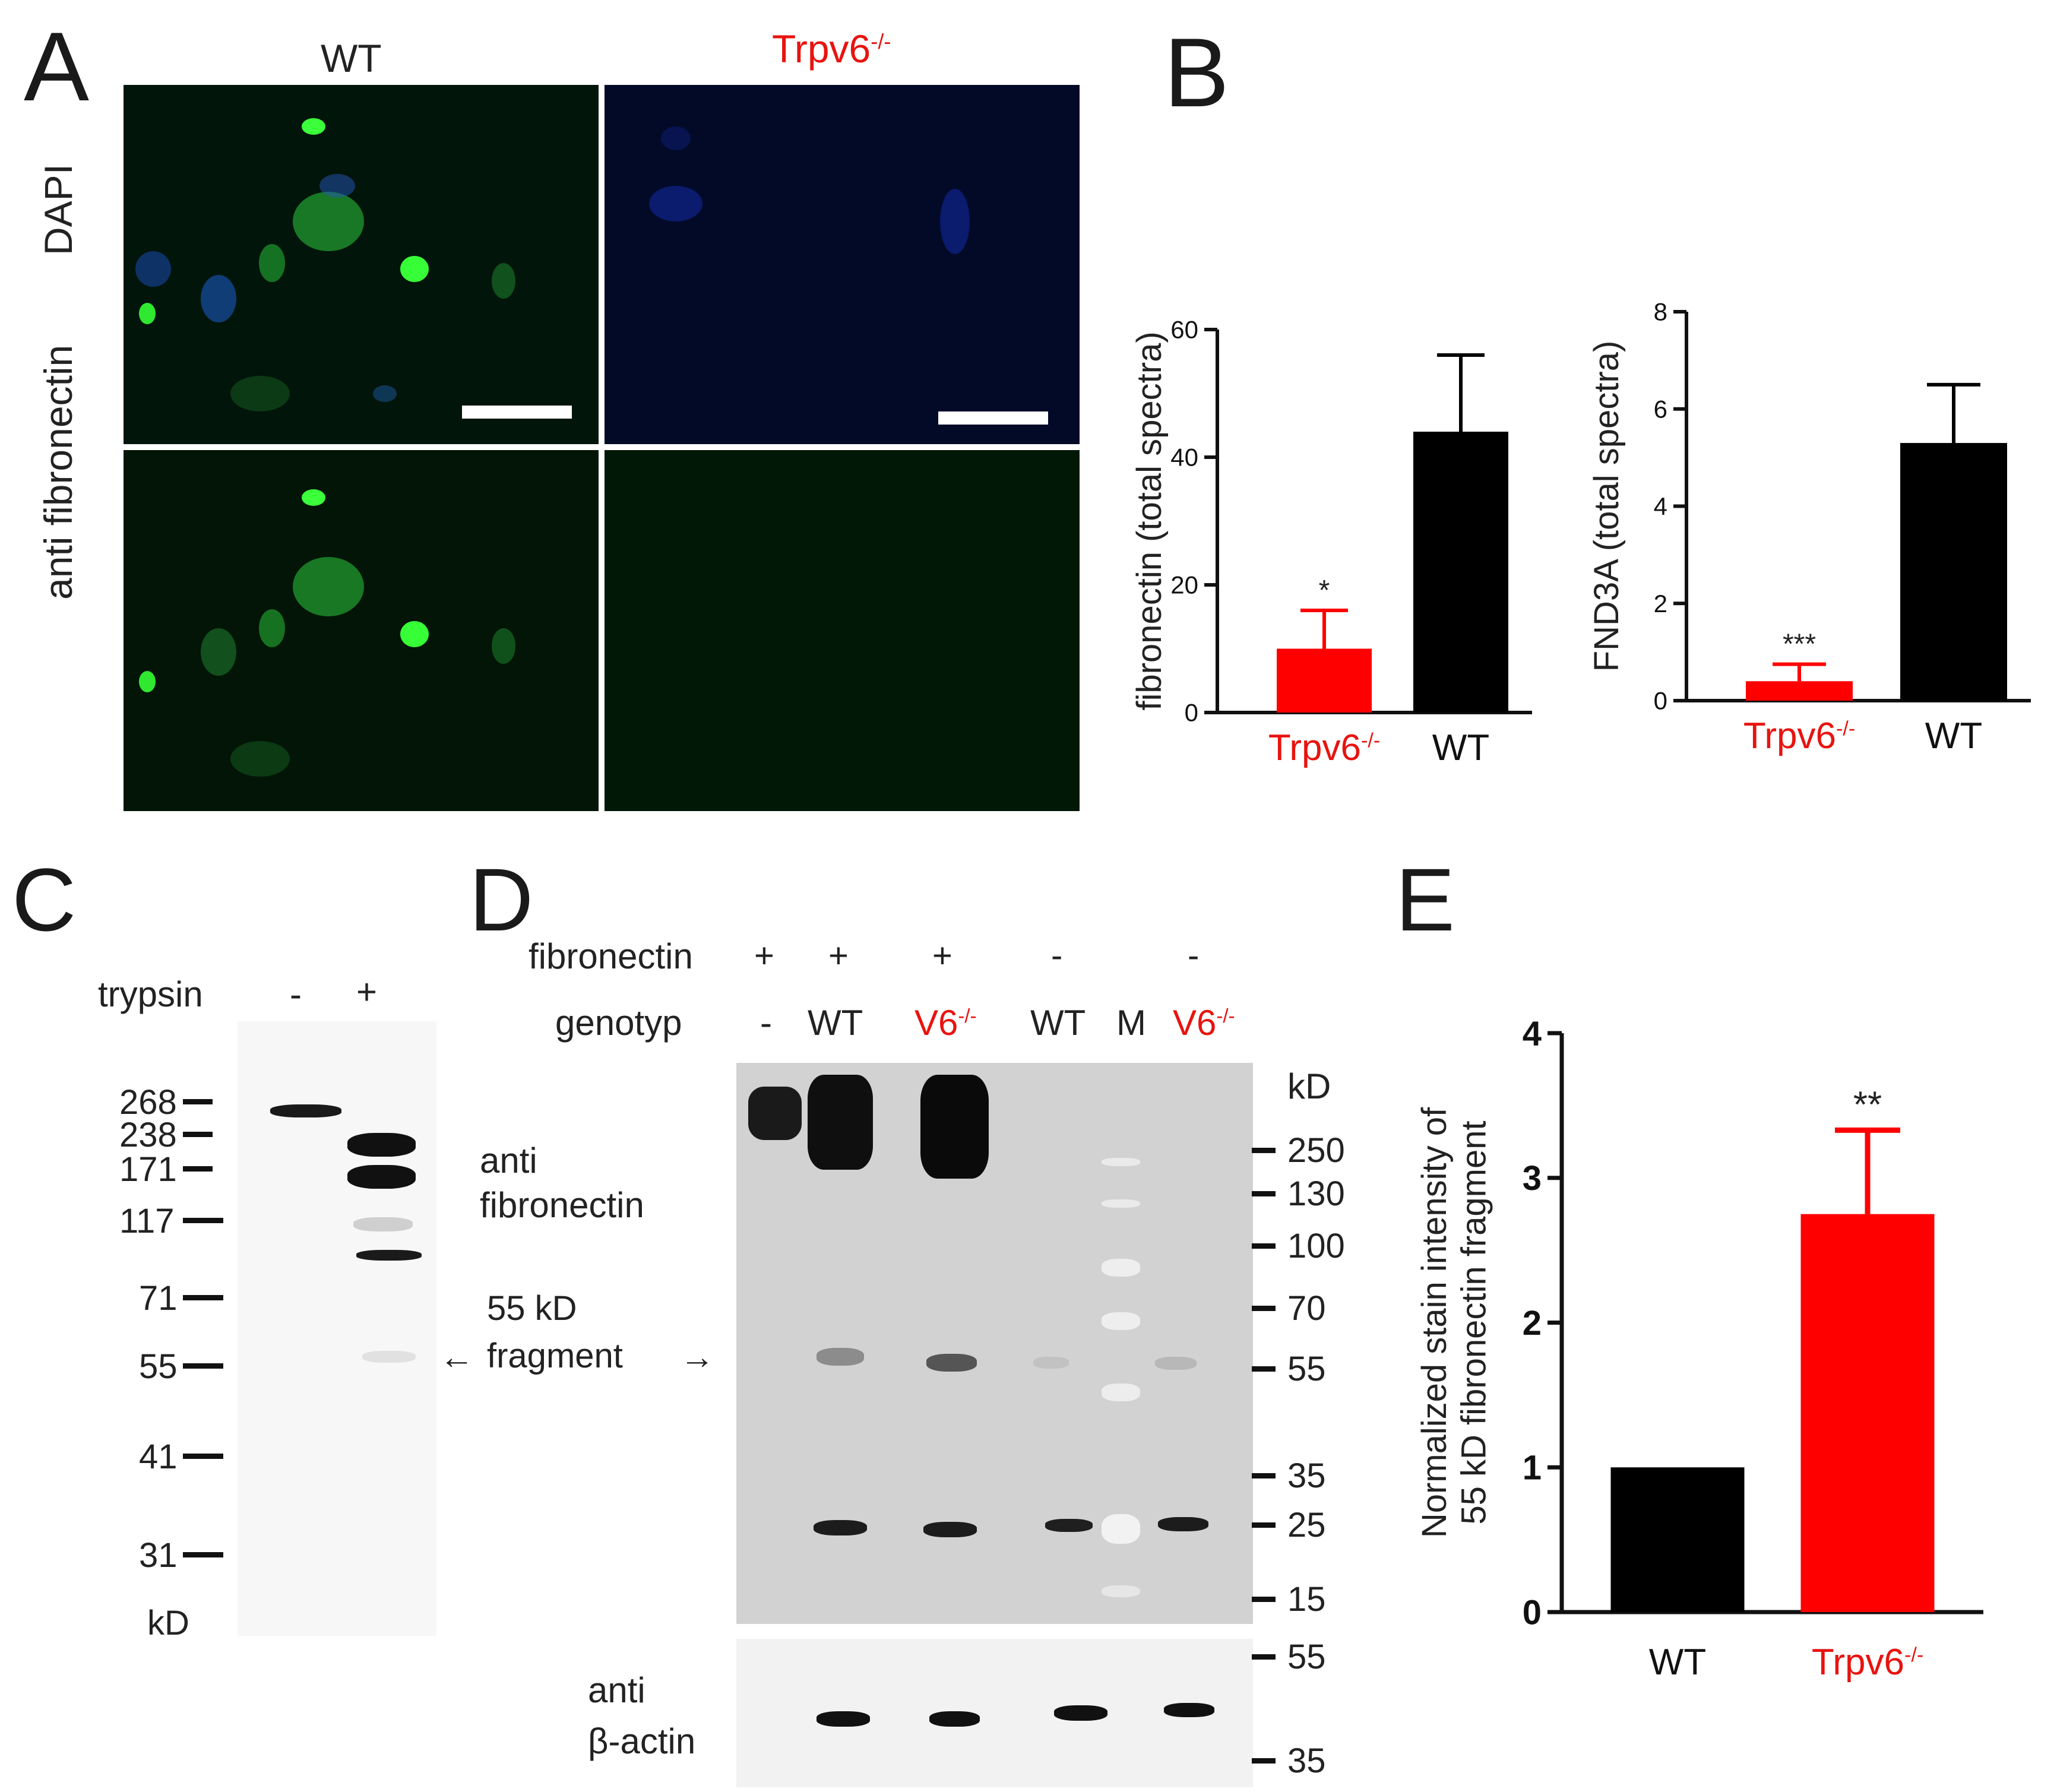 This screenshot has height=1792, width=2057. I want to click on y-axis-label: Normalized stain intensity of, so click(1435, 1323).